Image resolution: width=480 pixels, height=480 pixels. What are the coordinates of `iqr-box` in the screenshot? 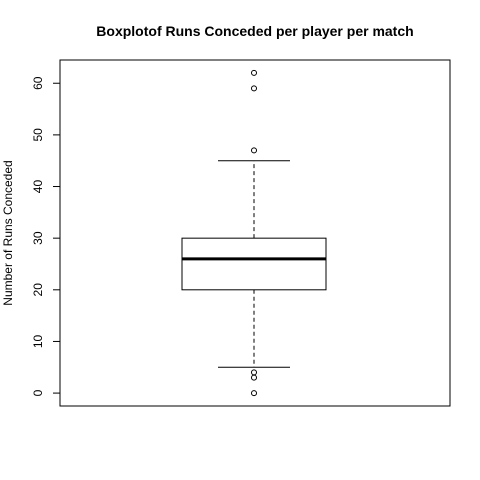 It's located at (254, 264).